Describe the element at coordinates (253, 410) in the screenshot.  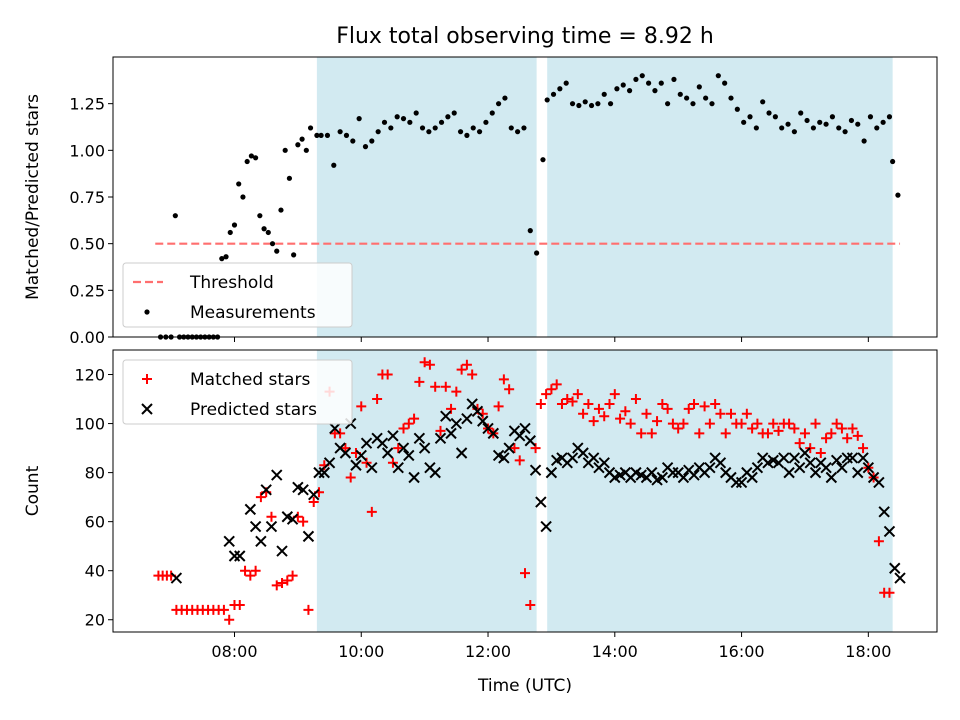
I see `legend-label: Predicted stars` at that location.